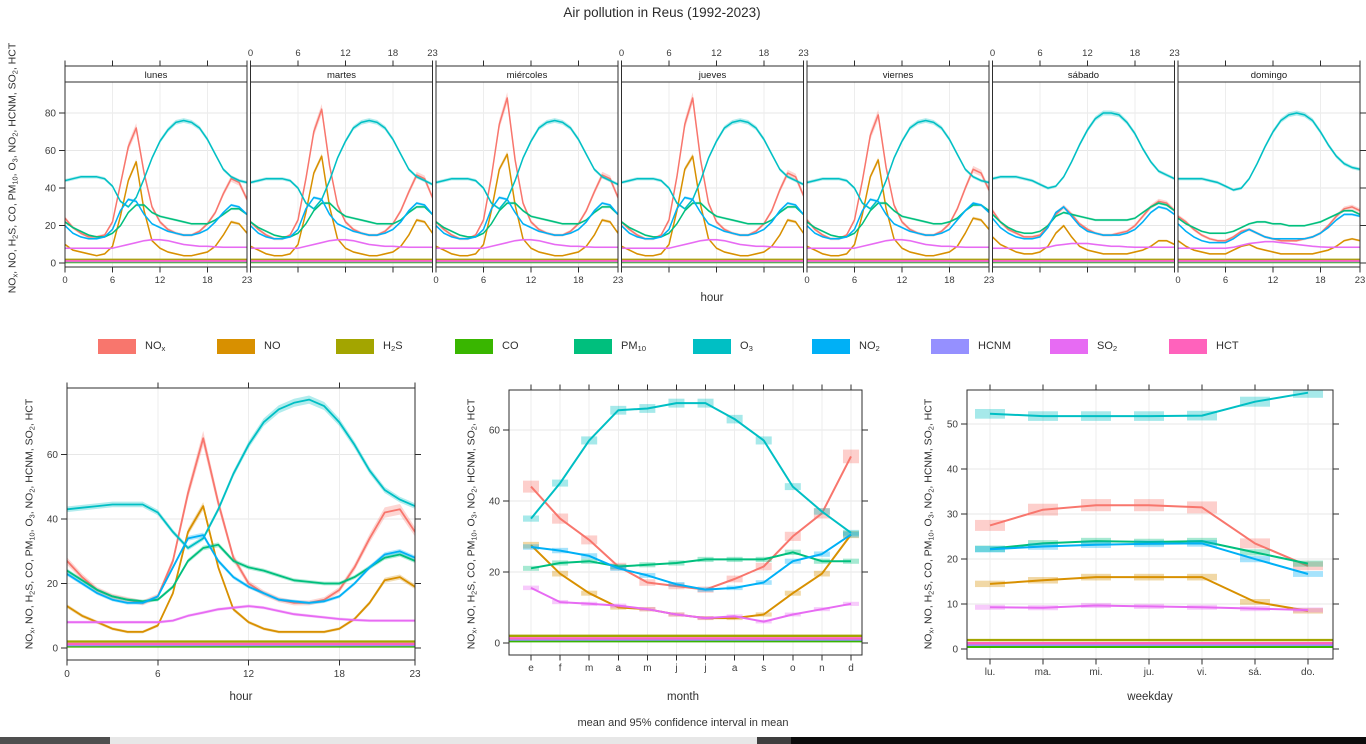  What do you see at coordinates (531, 588) in the screenshot?
I see `series-SO2-ci` at bounding box center [531, 588].